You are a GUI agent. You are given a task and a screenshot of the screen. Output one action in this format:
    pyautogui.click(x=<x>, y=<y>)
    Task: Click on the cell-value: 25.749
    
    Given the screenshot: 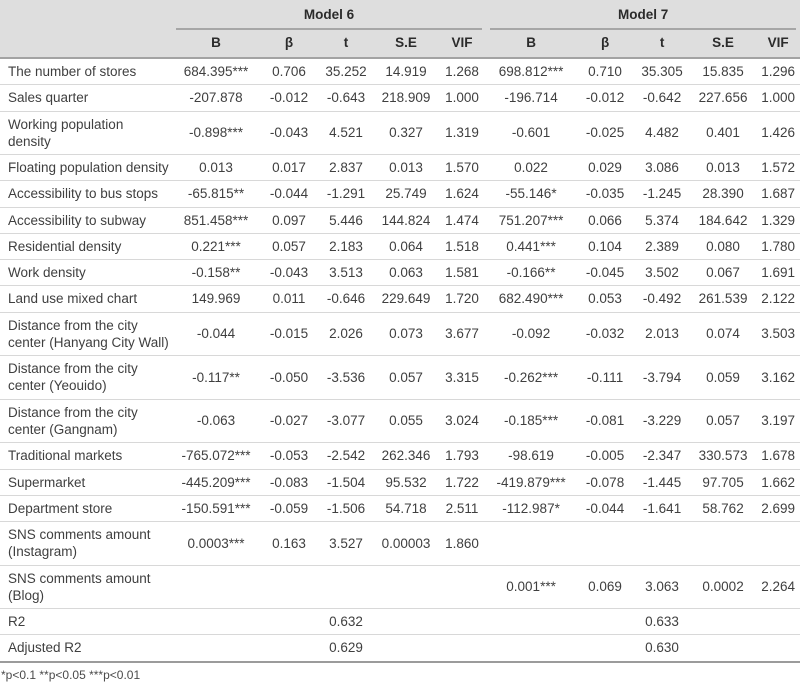 What is the action you would take?
    pyautogui.click(x=406, y=194)
    